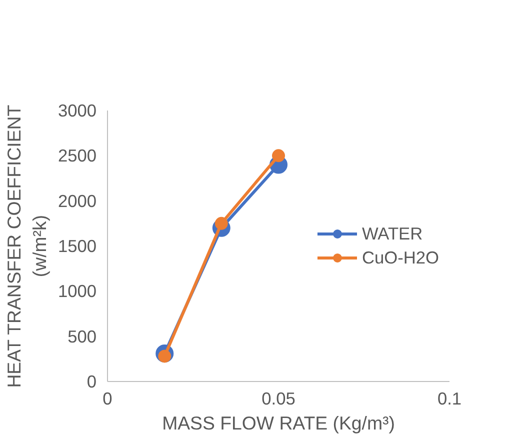  I want to click on y-tick-label: 3000, so click(77, 110).